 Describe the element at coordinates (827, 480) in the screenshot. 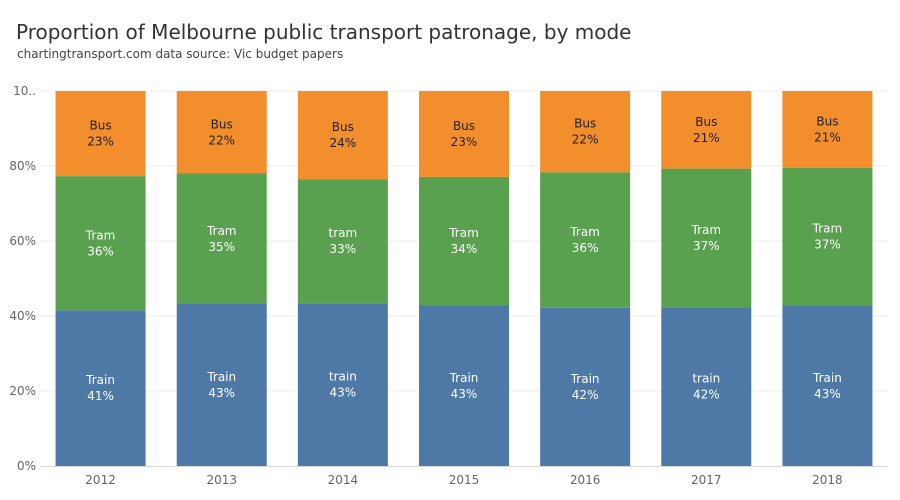

I see `x-tick-label: 2018` at that location.